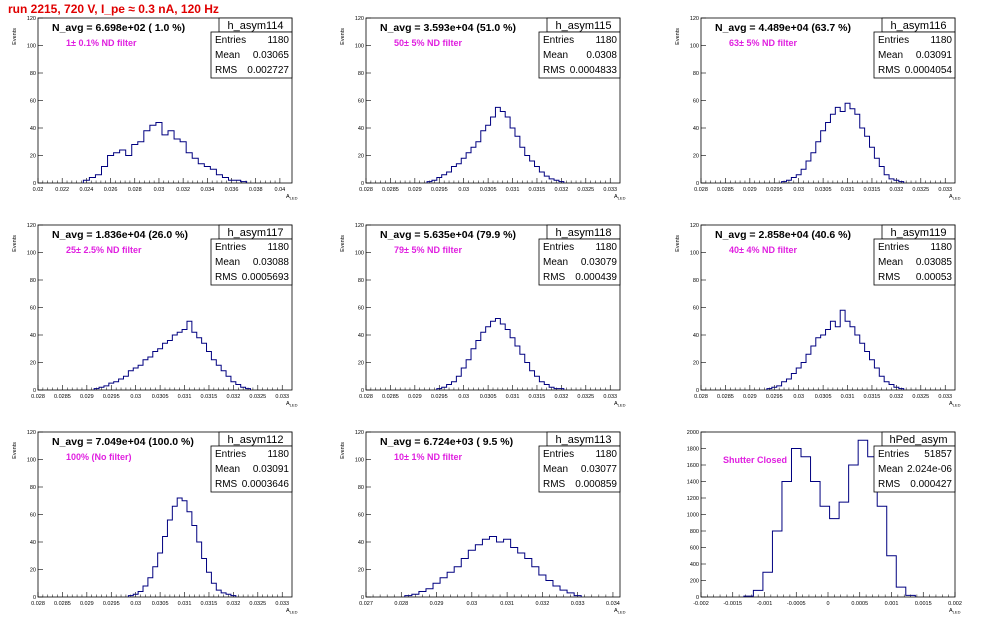 The height and width of the screenshot is (622, 996). What do you see at coordinates (596, 277) in the screenshot?
I see `stats-value-rms: 0.000439` at bounding box center [596, 277].